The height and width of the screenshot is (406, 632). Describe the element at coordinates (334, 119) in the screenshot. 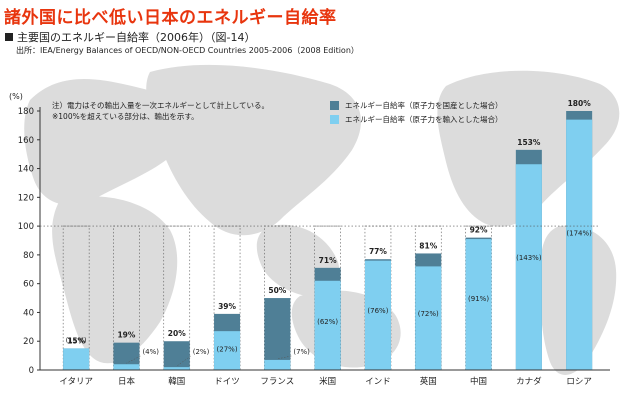

I see `legend-swatch-imported` at that location.